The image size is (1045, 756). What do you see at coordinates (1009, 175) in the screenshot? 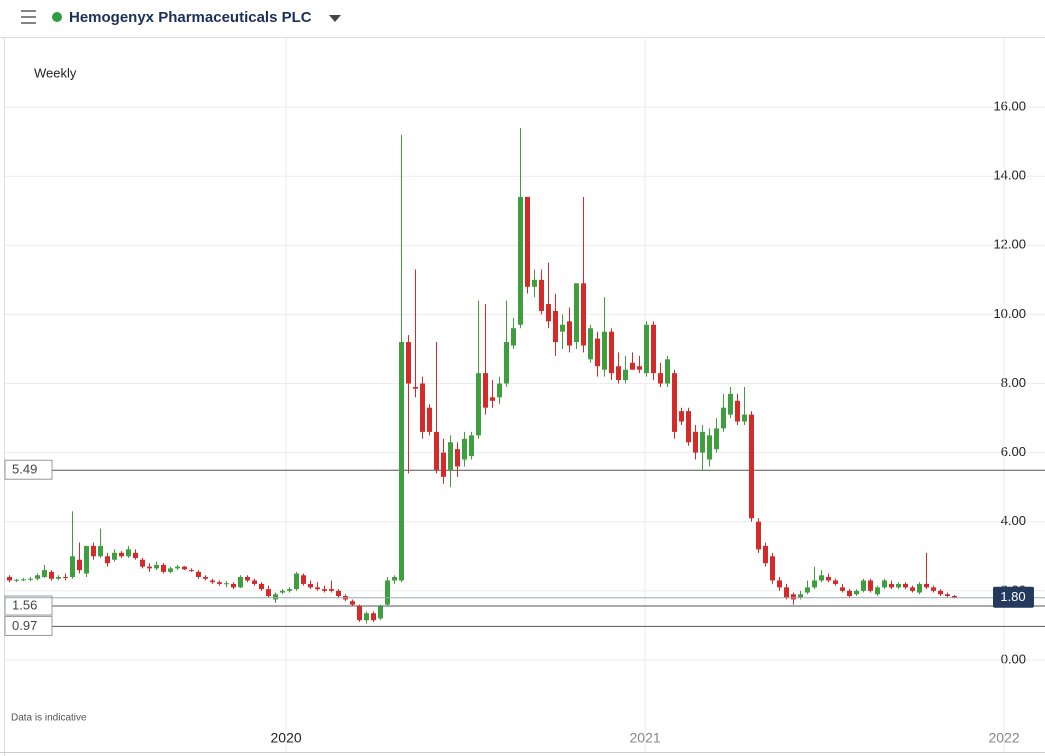
I see `y-tick-label: 14.00` at bounding box center [1009, 175].